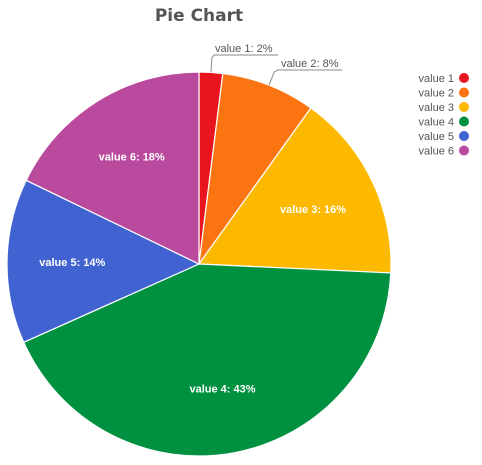  I want to click on legend-label-value-5: value 5, so click(436, 137).